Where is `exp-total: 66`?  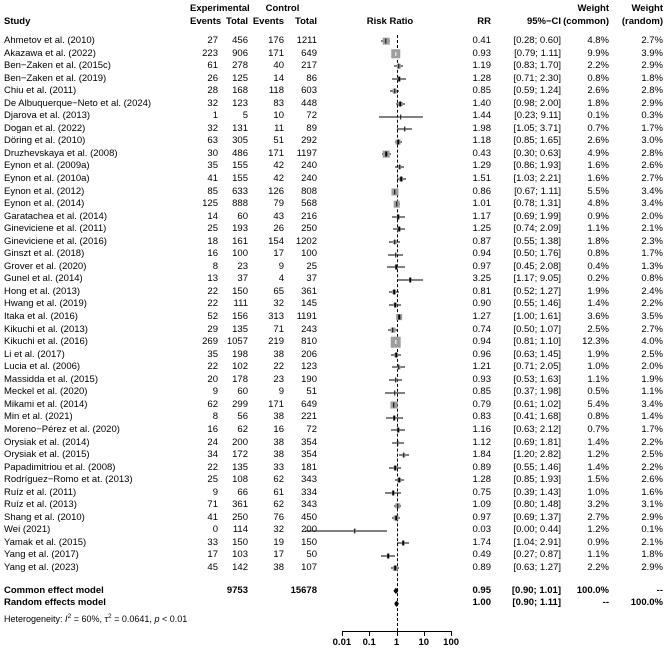
exp-total: 66 is located at coordinates (242, 492).